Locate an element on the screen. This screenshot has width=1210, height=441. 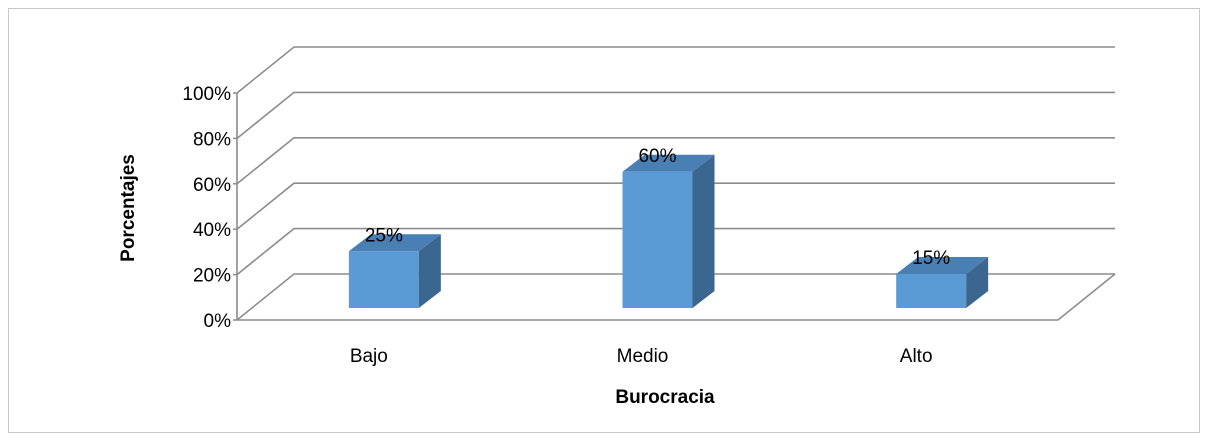
x-category-label: Bajo is located at coordinates (369, 356).